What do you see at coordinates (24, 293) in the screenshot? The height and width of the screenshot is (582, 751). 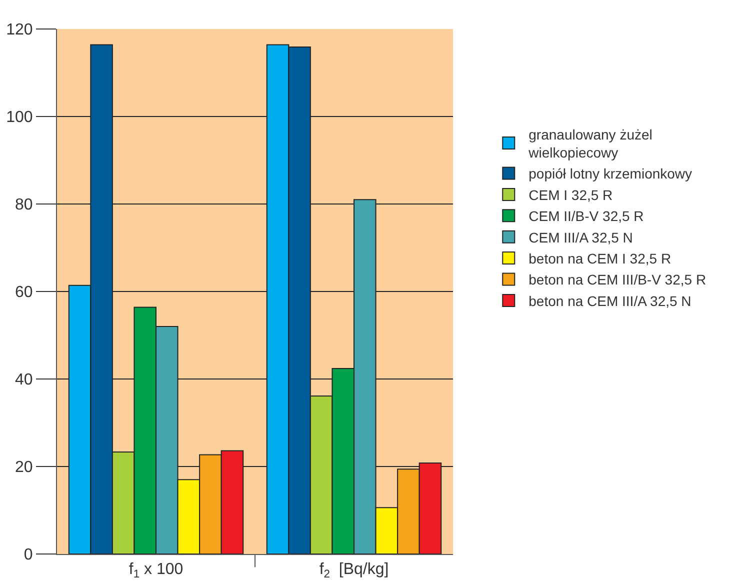 I see `y-tick-label: 60` at bounding box center [24, 293].